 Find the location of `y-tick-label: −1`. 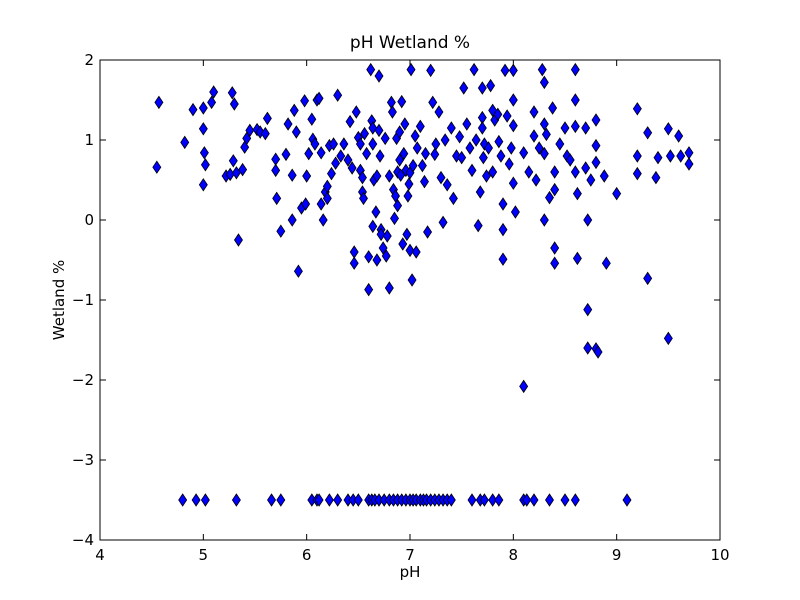

y-tick-label: −1 is located at coordinates (83, 300).